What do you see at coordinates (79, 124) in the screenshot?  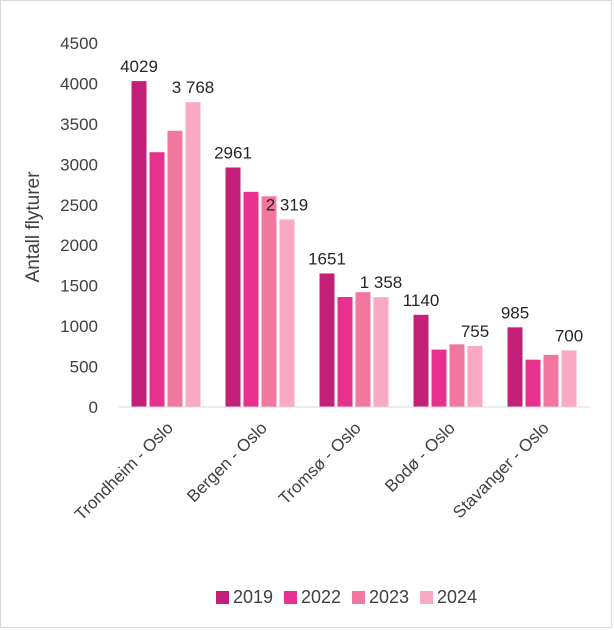 I see `y-tick-label: 3500` at bounding box center [79, 124].